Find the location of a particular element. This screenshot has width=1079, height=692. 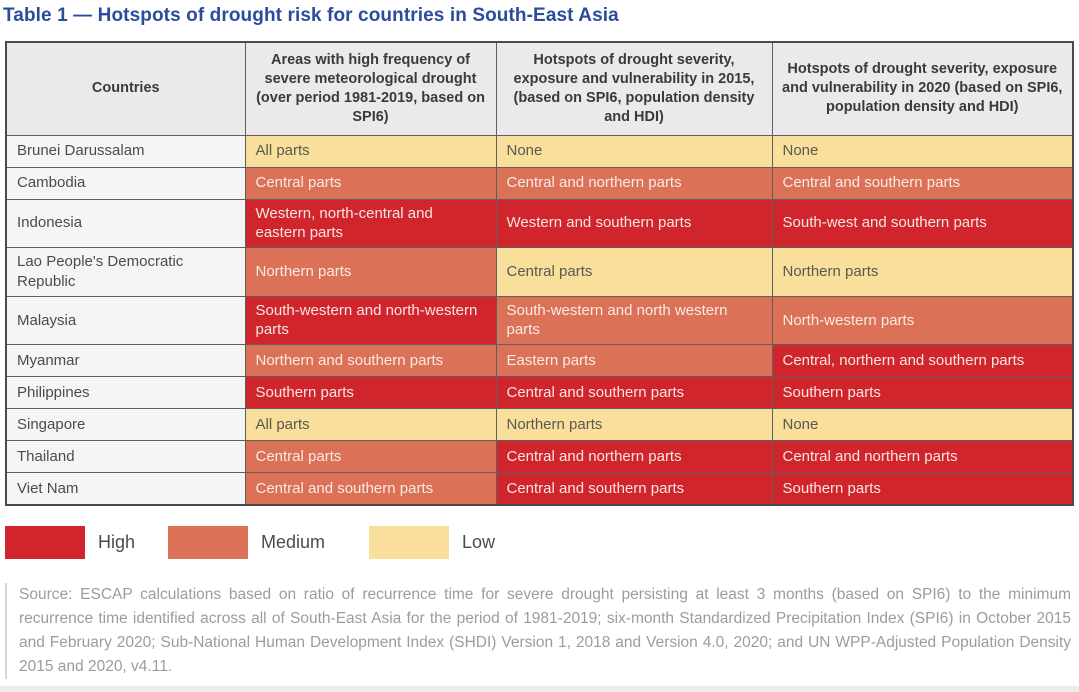

low-color-swatch is located at coordinates (409, 542).